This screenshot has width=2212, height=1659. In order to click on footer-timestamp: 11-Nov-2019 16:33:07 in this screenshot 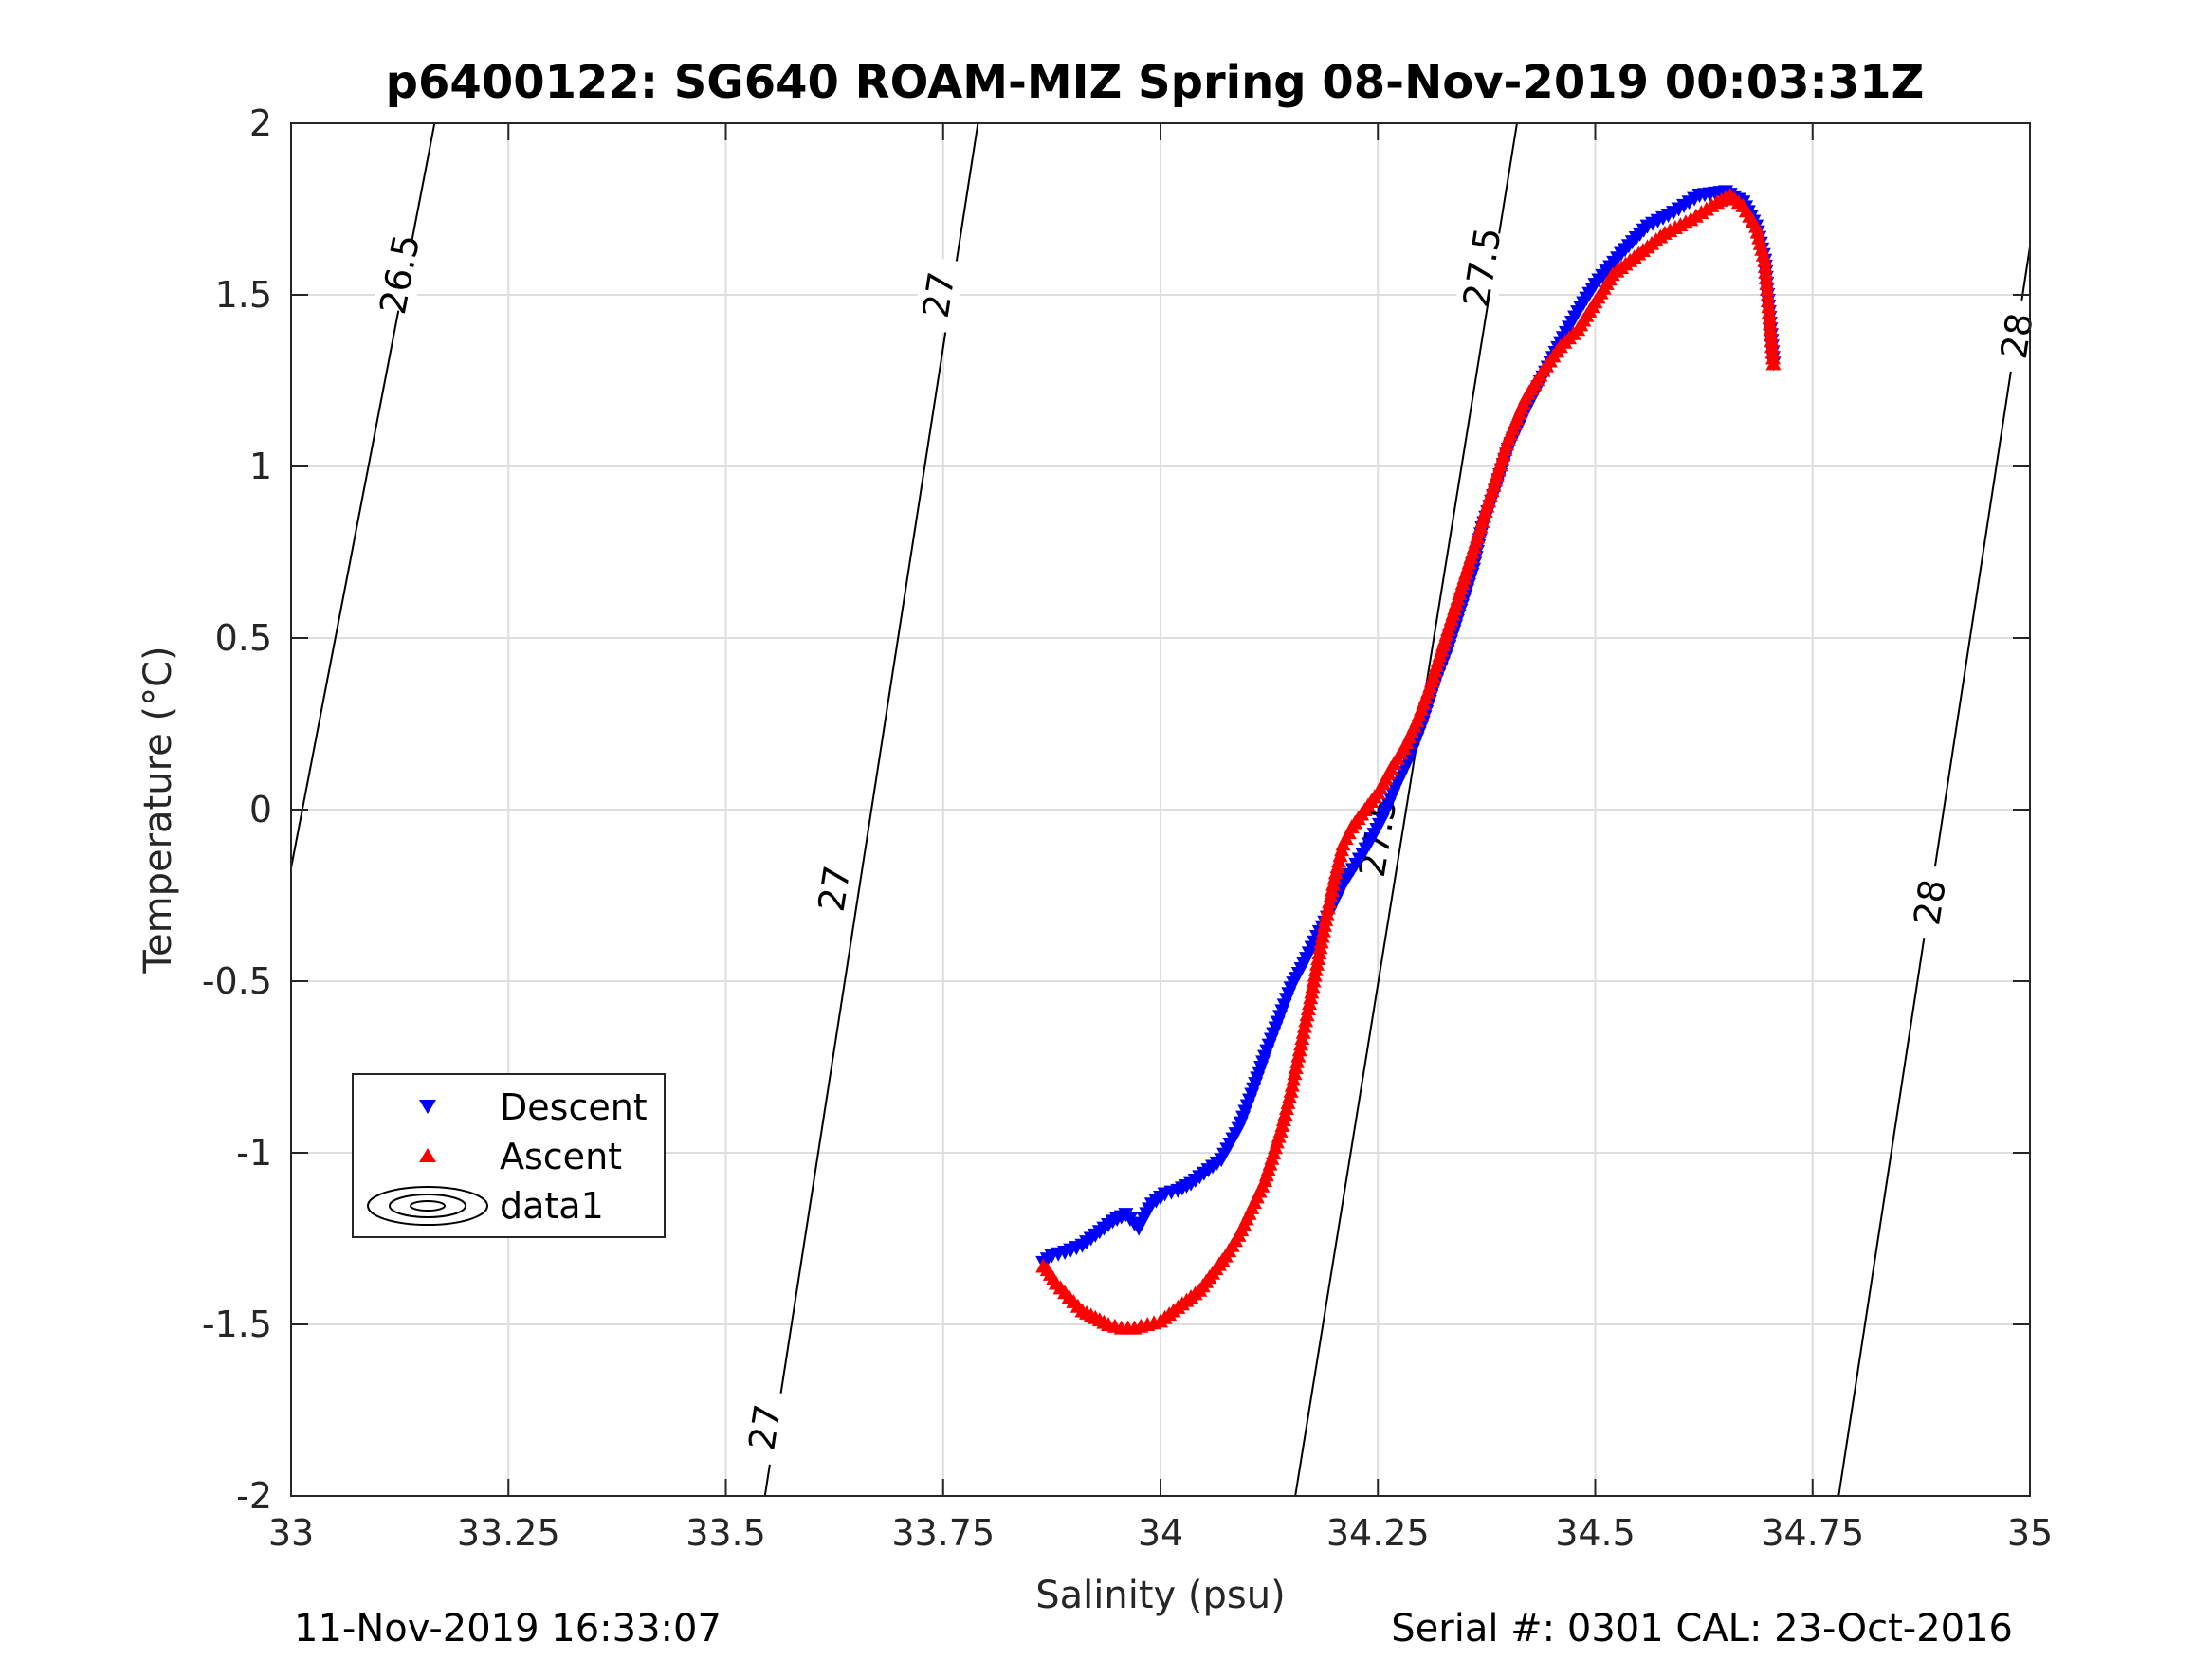, I will do `click(508, 1628)`.